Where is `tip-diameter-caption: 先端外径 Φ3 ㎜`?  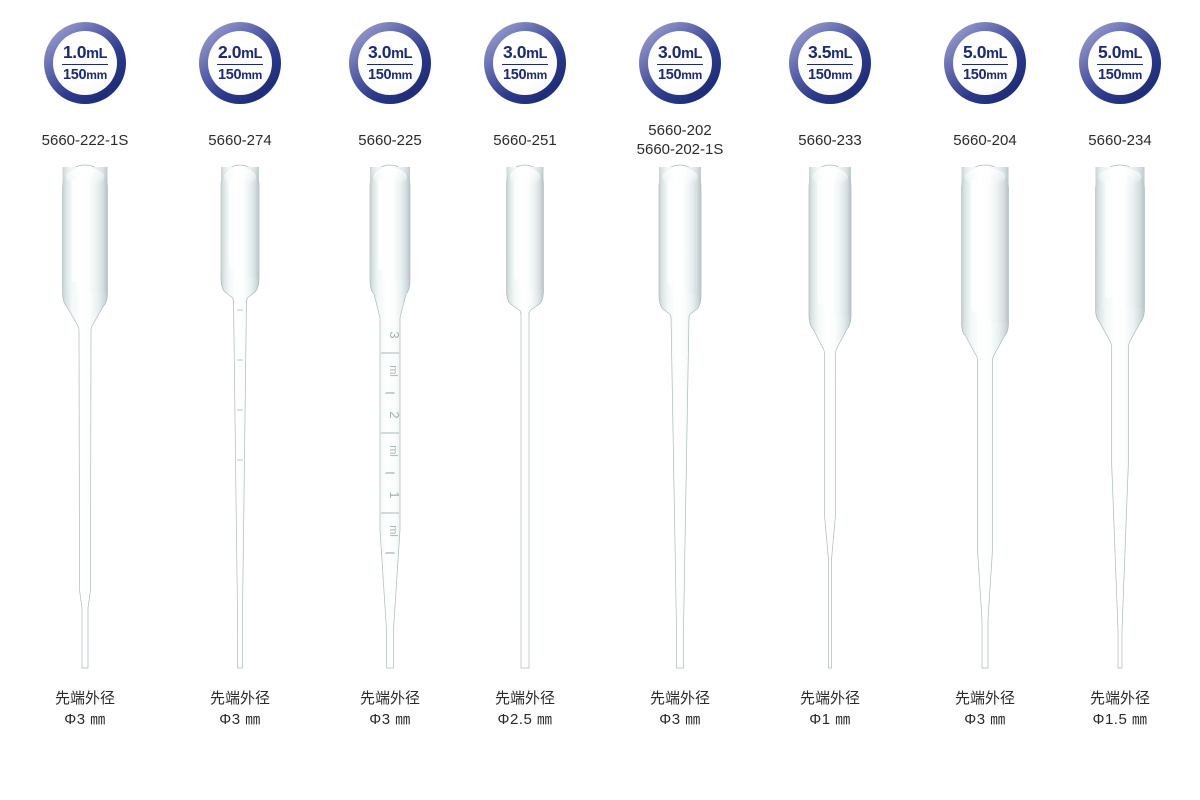
tip-diameter-caption: 先端外径 Φ3 ㎜ is located at coordinates (85, 709).